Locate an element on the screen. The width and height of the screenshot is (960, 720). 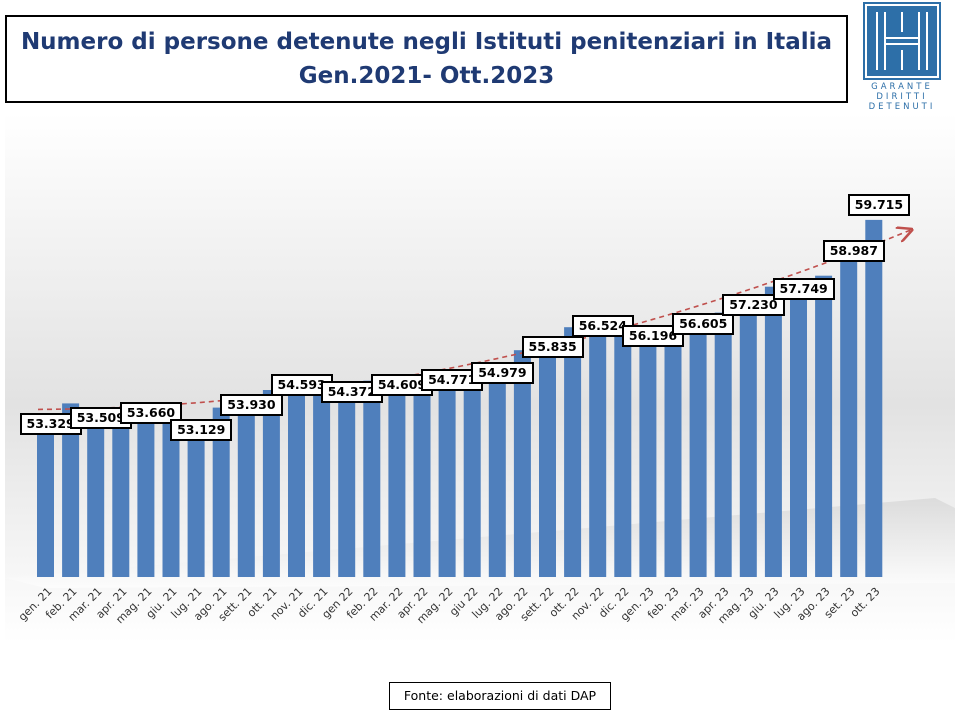
logo-text-line-1: GARANTE is located at coordinates (902, 87).